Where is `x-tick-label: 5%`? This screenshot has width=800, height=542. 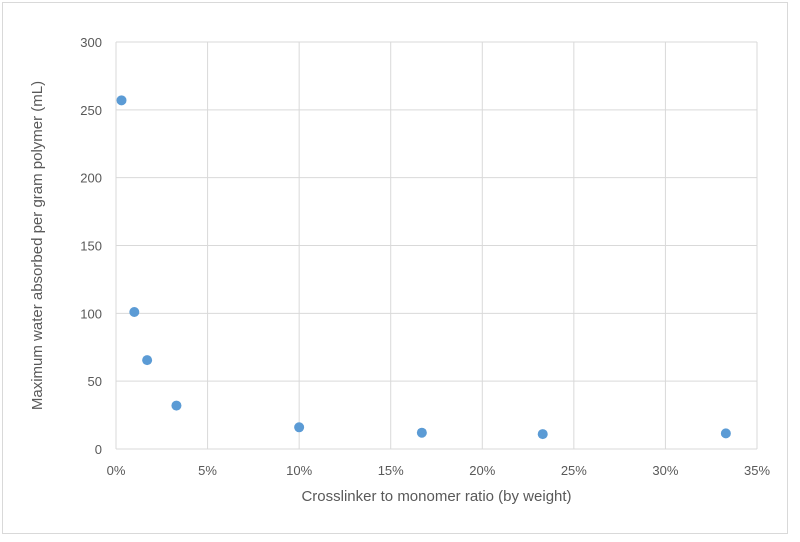
x-tick-label: 5% is located at coordinates (207, 470).